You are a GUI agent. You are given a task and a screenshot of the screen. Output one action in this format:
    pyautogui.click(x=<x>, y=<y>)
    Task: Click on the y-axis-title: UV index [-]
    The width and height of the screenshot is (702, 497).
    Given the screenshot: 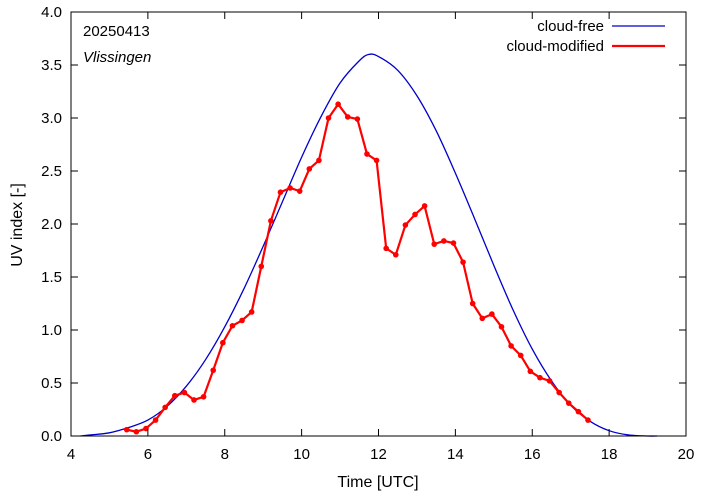 What is the action you would take?
    pyautogui.click(x=17, y=225)
    